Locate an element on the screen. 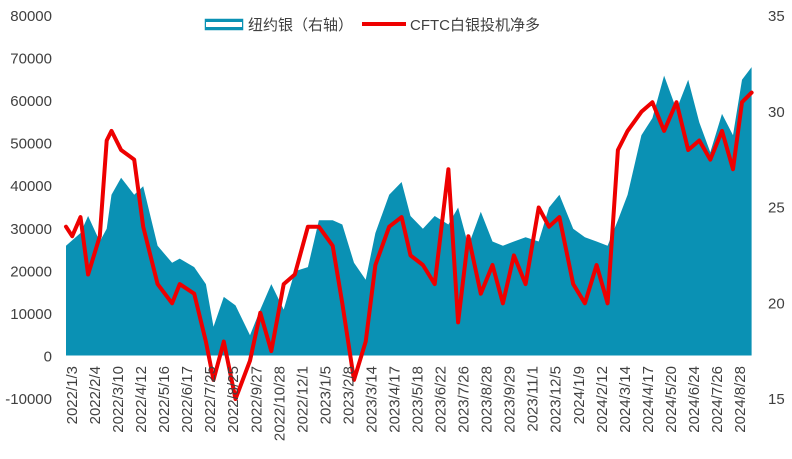 The width and height of the screenshot is (792, 459). left-axis-tick-label: 60000 is located at coordinates (31, 101).